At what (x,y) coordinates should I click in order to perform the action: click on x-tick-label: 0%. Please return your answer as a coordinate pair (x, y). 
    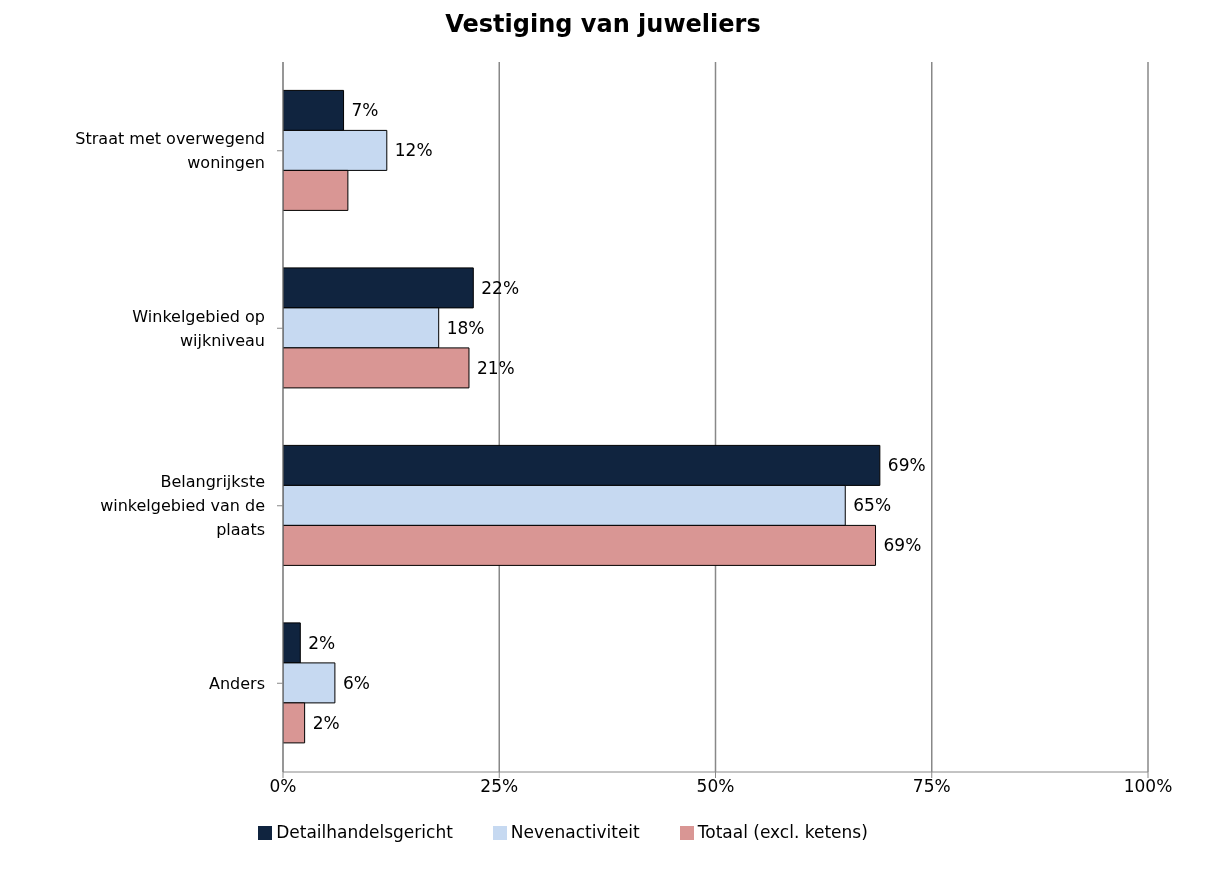
    Looking at the image, I should click on (283, 786).